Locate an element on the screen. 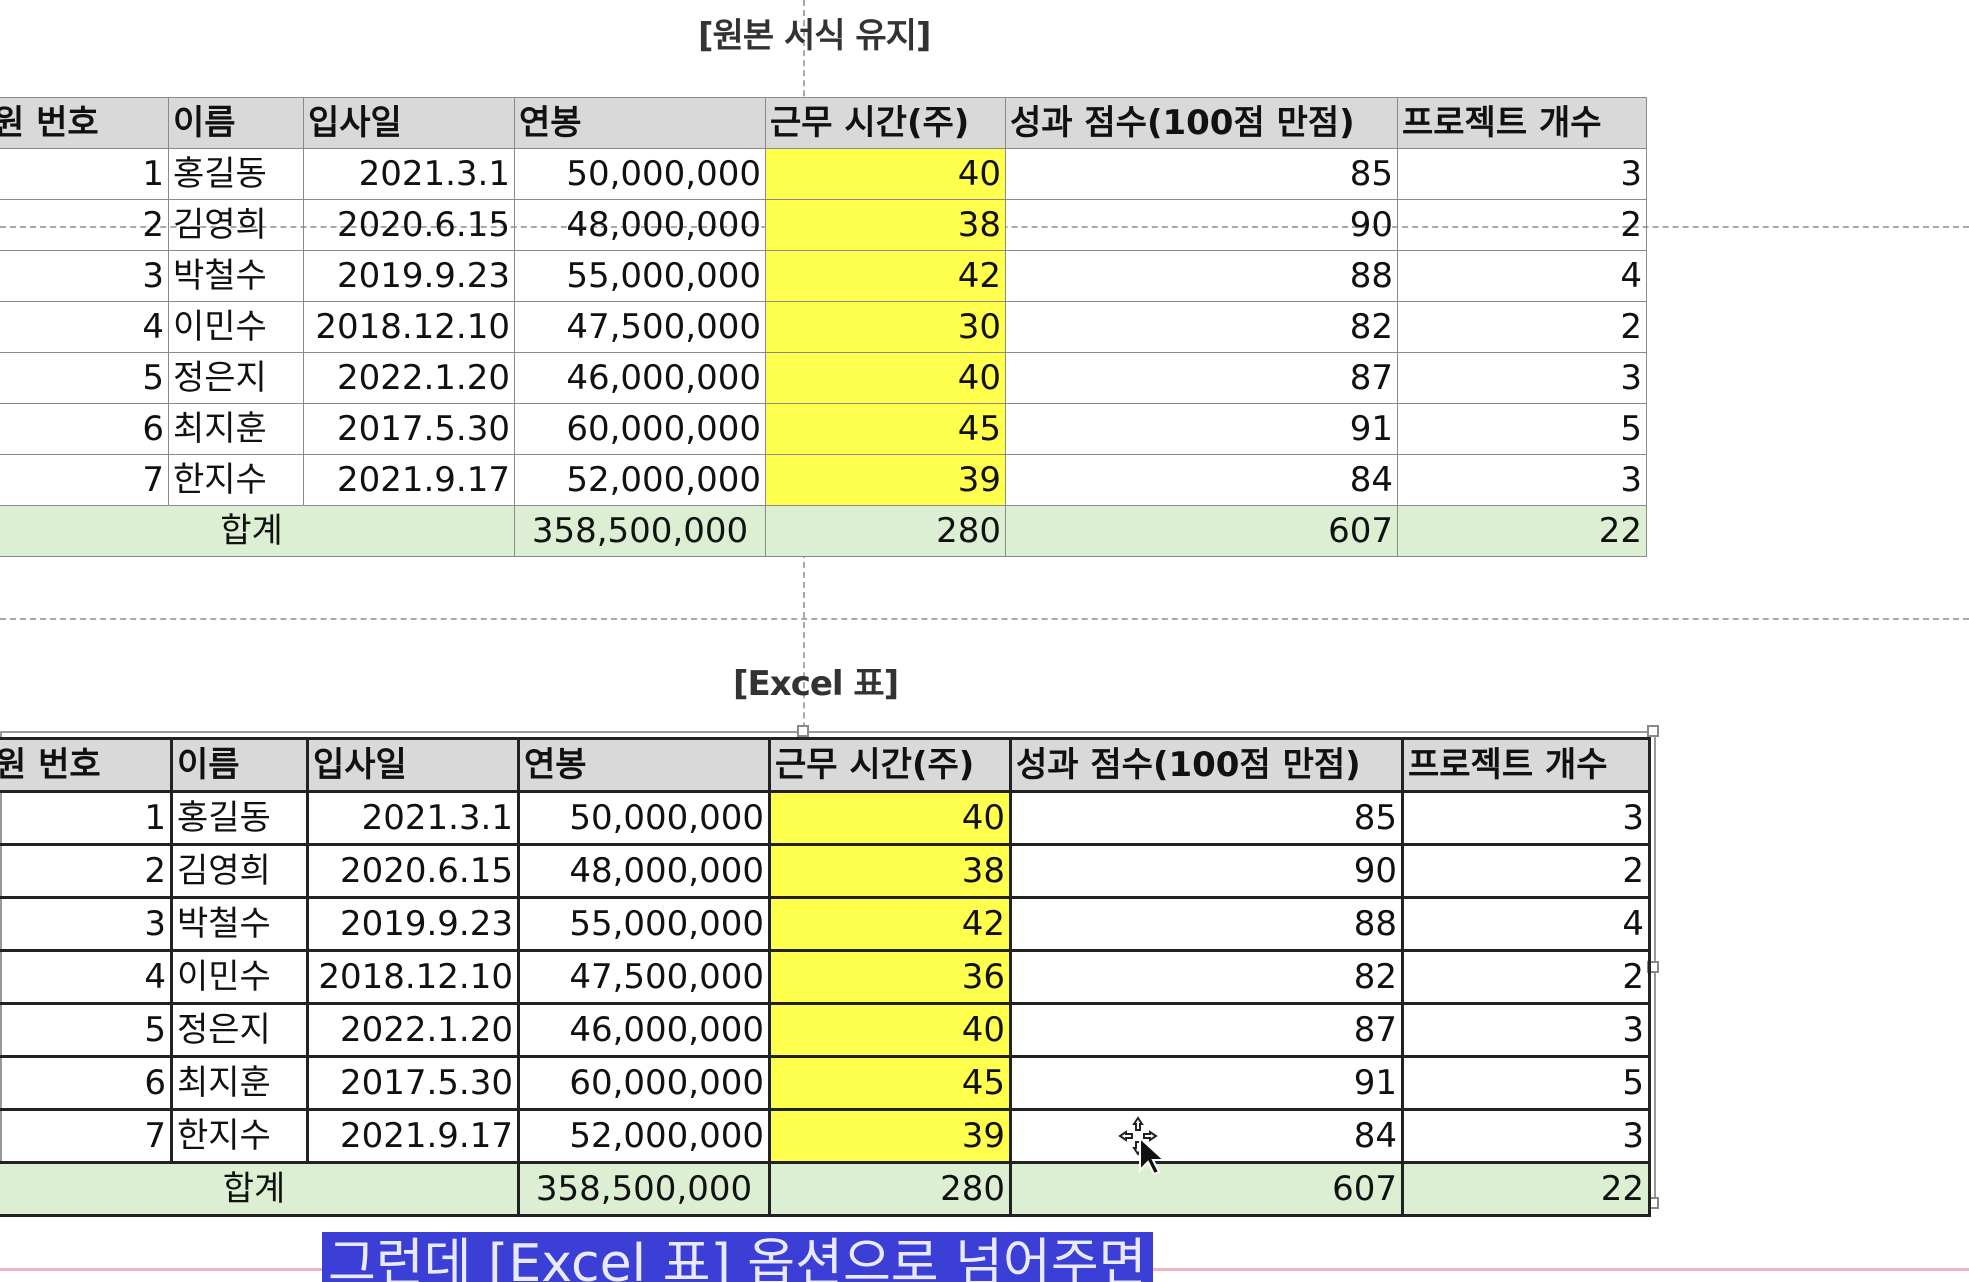  cell-hours: 36 is located at coordinates (890, 977).